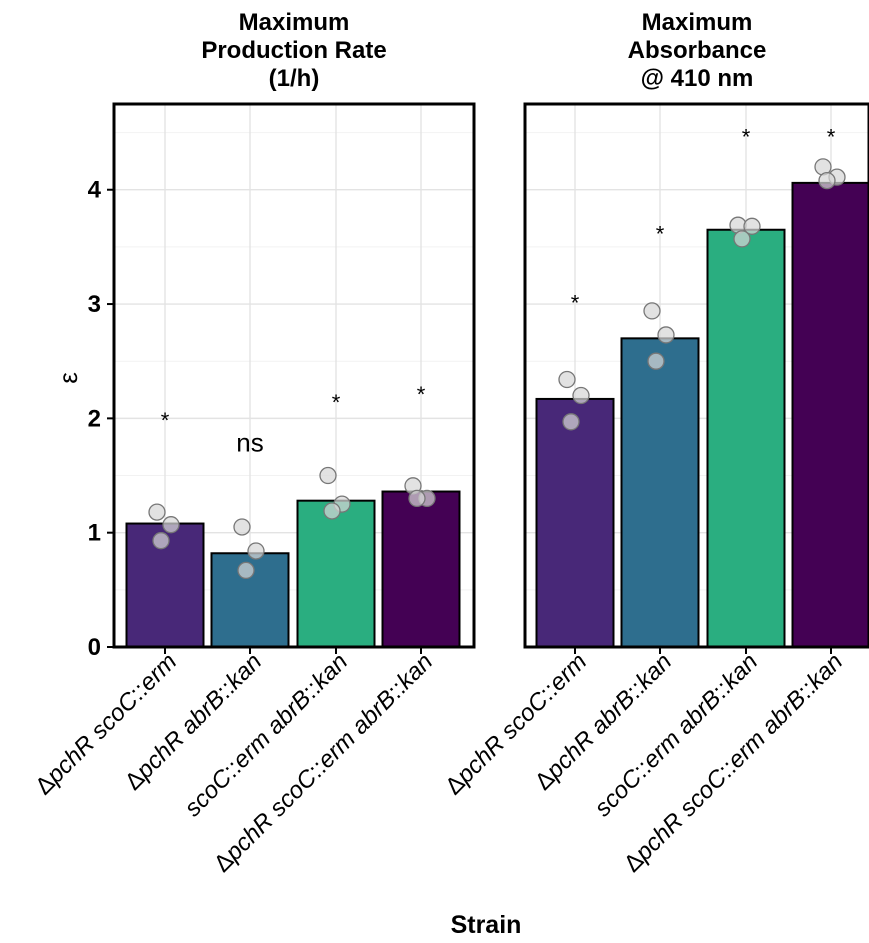 The image size is (869, 943). Describe the element at coordinates (94, 418) in the screenshot. I see `y-tick-label: 2` at that location.